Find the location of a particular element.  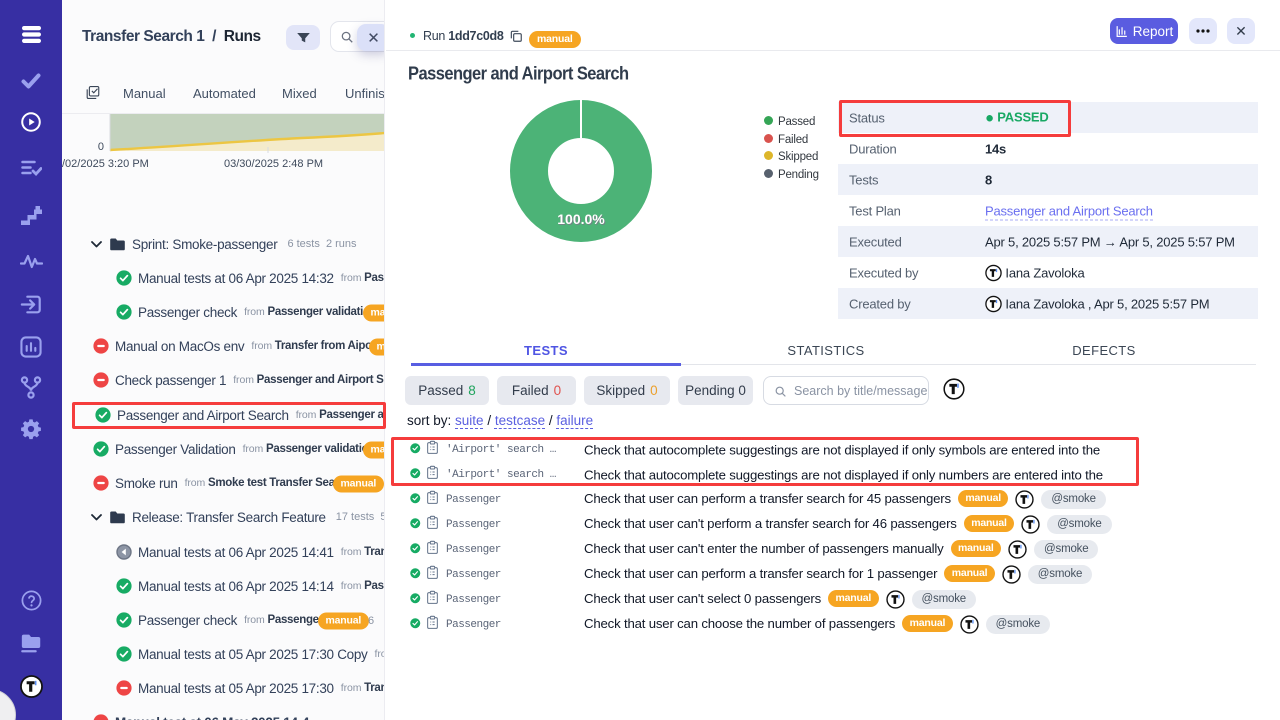

svg-text: 0 is located at coordinates (101, 147).